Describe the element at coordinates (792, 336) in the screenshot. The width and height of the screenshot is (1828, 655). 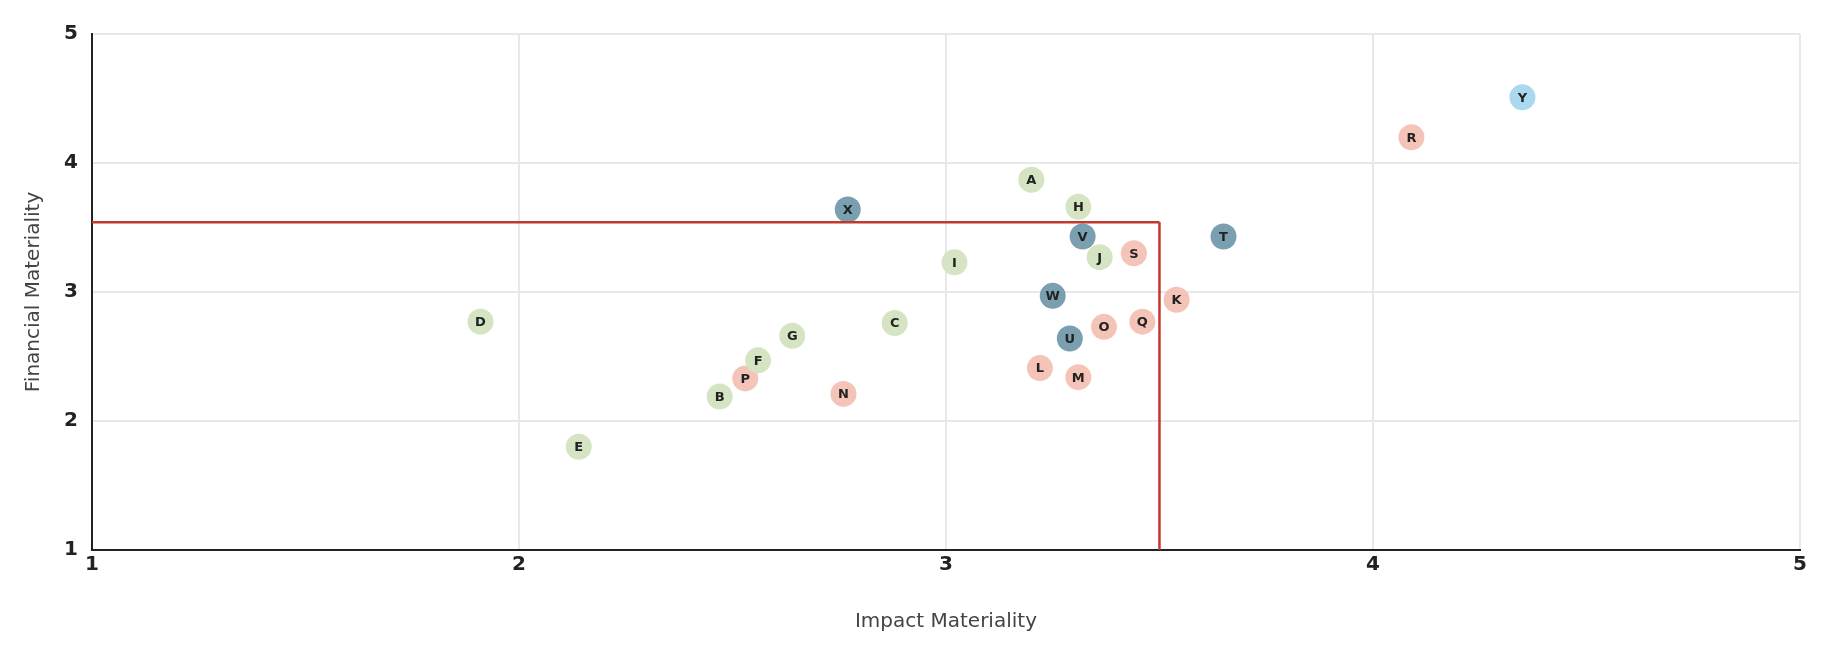
I see `annotation: G` at that location.